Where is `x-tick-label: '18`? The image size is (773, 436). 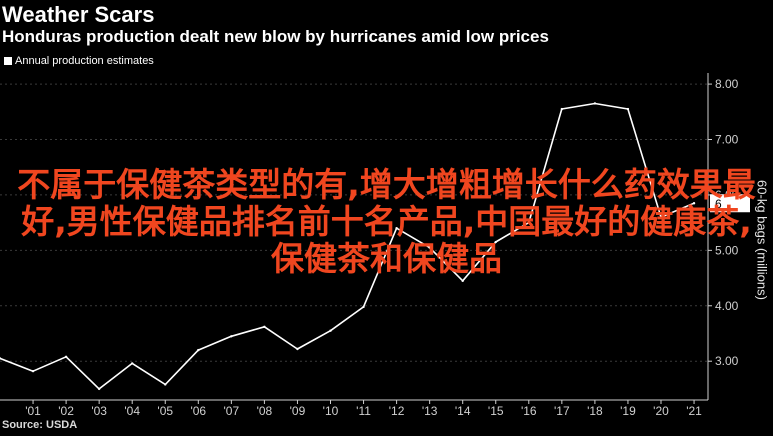
x-tick-label: '18 is located at coordinates (595, 411).